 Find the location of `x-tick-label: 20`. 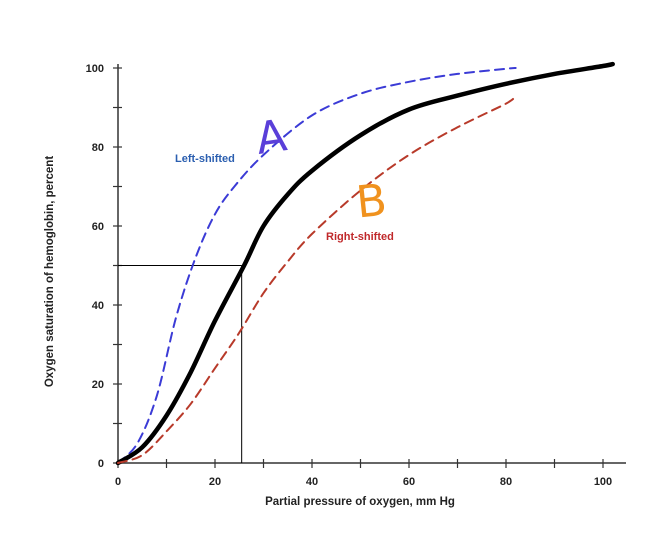

x-tick-label: 20 is located at coordinates (215, 482).